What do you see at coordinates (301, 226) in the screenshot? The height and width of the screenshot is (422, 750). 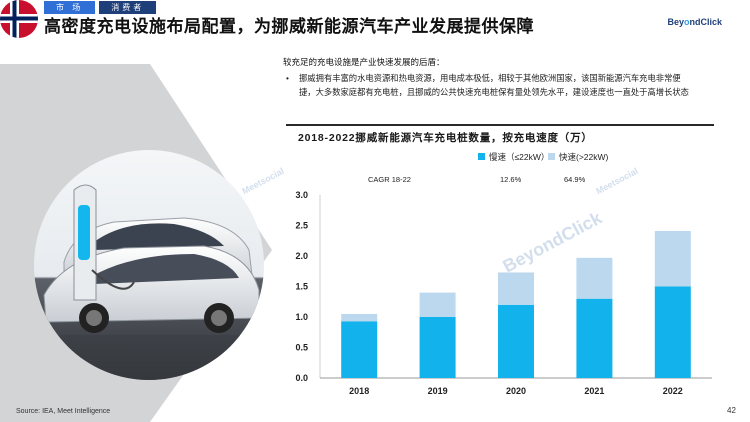 I see `y-tick-label: 2.5` at bounding box center [301, 226].